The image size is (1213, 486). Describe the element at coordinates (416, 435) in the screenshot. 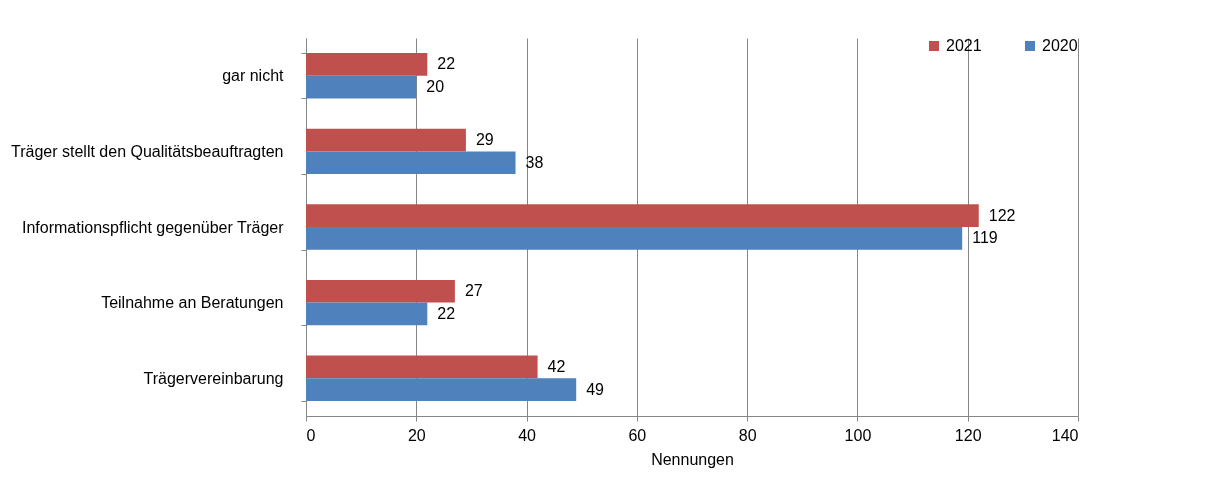

I see `x-tick-label: 20` at that location.